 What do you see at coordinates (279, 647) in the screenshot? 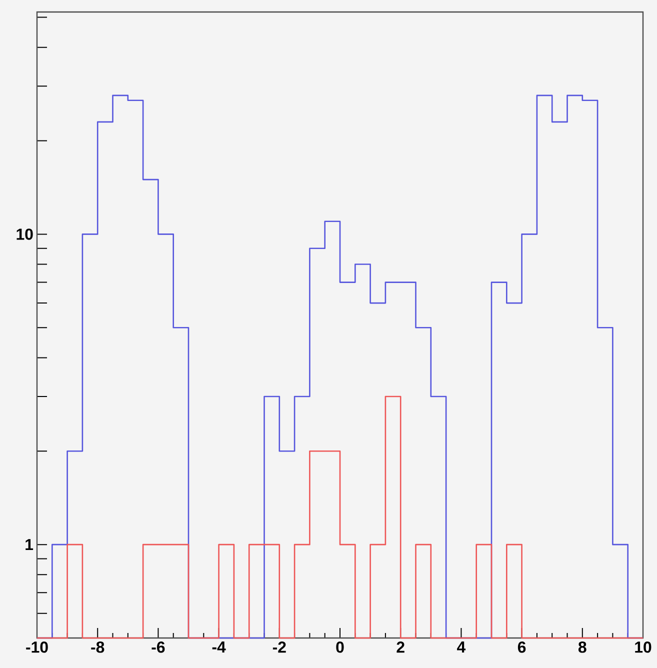
I see `x-tick-label: -2` at bounding box center [279, 647].